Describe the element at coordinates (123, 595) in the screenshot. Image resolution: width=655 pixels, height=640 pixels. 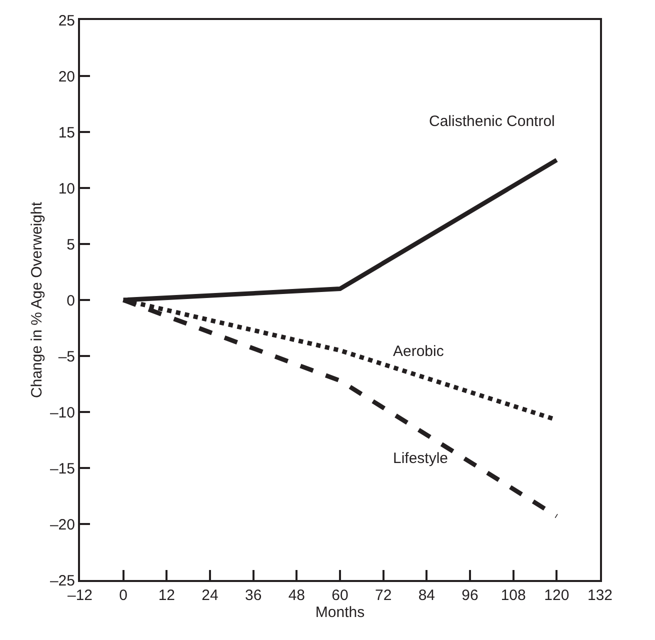
I see `x-tick-label: 0` at that location.